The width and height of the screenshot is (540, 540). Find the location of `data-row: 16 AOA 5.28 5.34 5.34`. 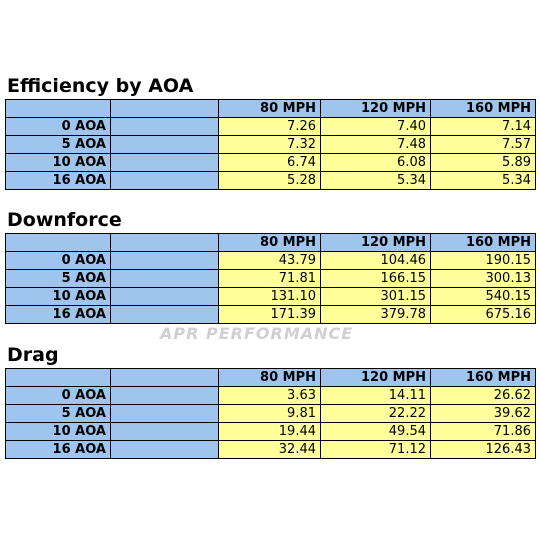

data-row: 16 AOA 5.28 5.34 5.34 is located at coordinates (270, 180).